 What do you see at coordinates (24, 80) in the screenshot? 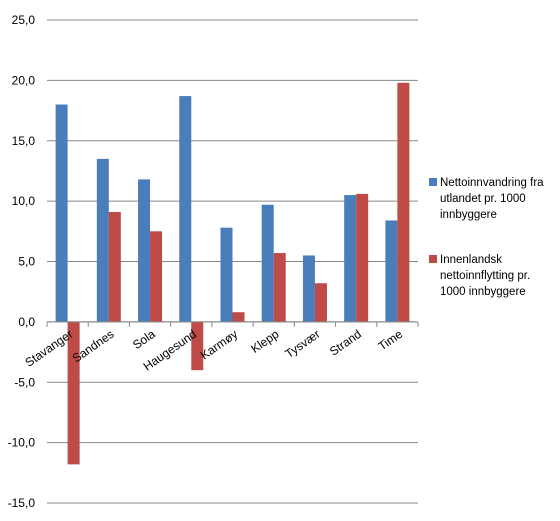
I see `y-tick-label: 20,0` at bounding box center [24, 80].